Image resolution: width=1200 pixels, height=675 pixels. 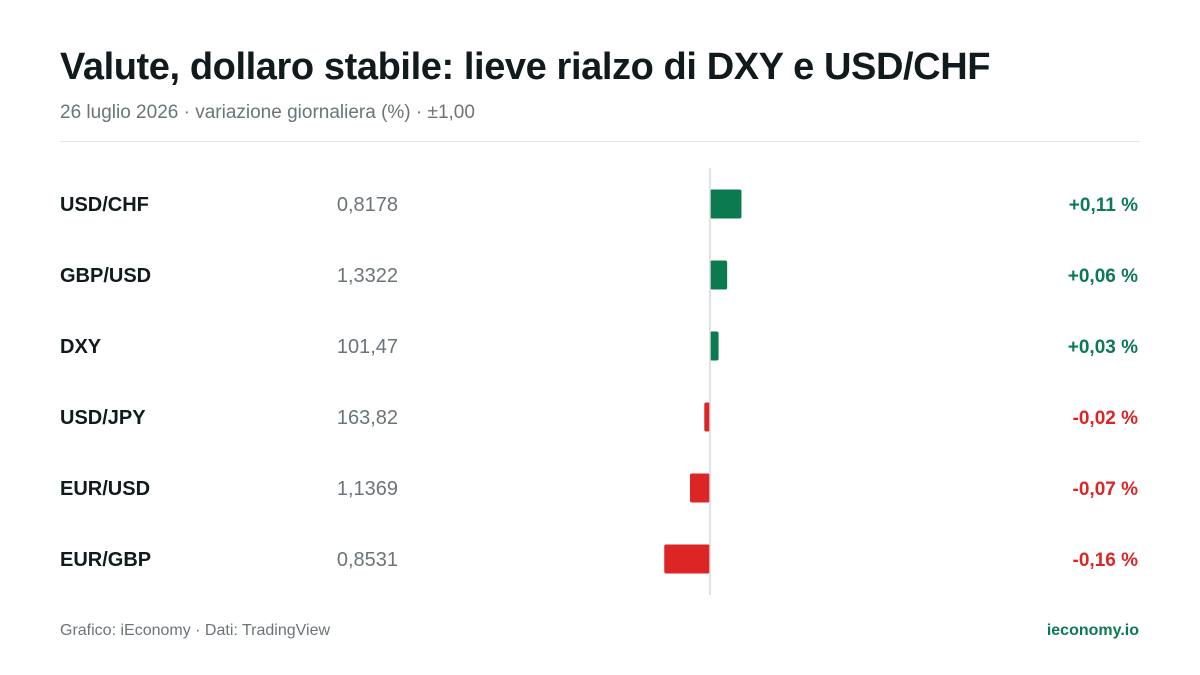 What do you see at coordinates (1103, 347) in the screenshot?
I see `change-label: +0,03 %` at bounding box center [1103, 347].